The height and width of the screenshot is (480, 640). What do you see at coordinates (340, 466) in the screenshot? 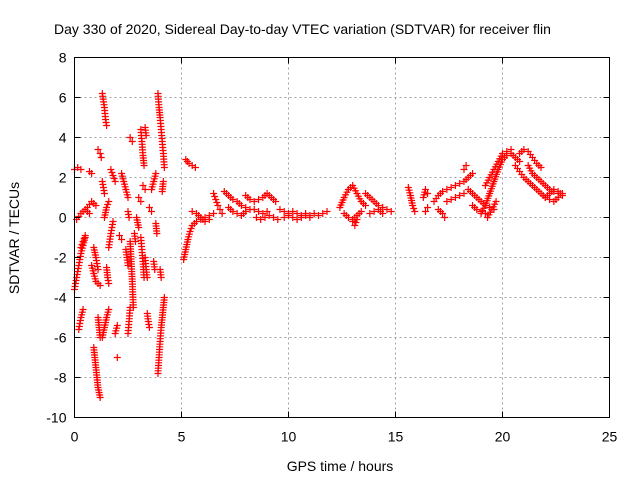
I see `x-axis-label: GPS time / hours` at bounding box center [340, 466].